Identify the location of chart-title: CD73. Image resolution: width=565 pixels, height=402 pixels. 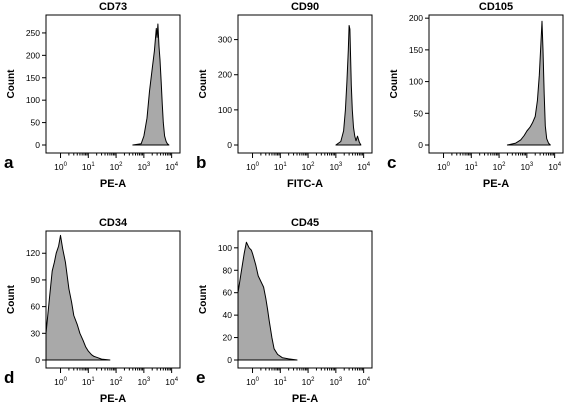
(113, 7).